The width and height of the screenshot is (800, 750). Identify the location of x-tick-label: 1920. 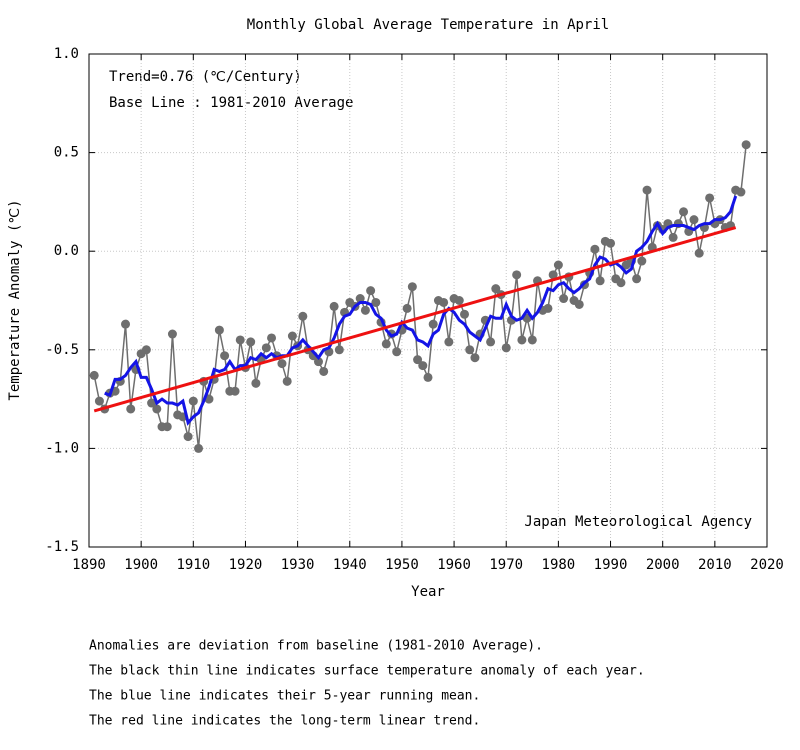
(246, 565).